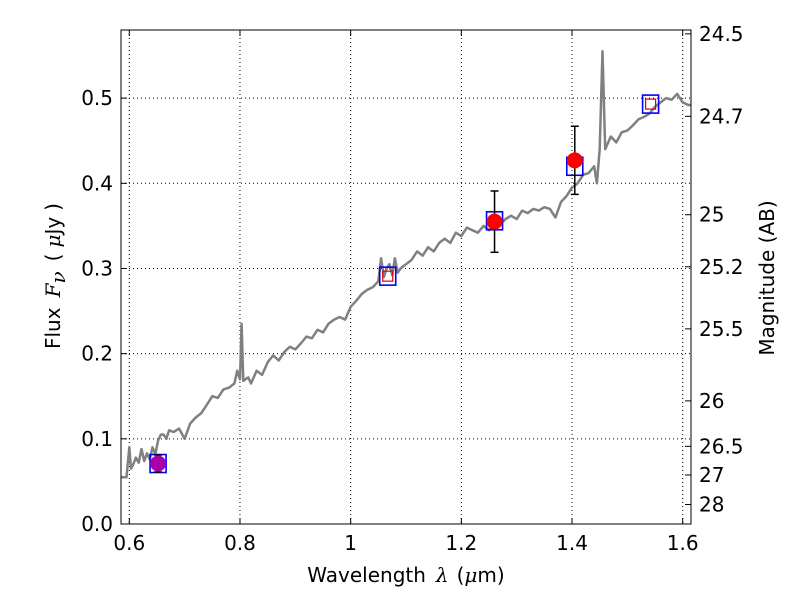  What do you see at coordinates (572, 543) in the screenshot?
I see `x-tick-label: 1.4` at bounding box center [572, 543].